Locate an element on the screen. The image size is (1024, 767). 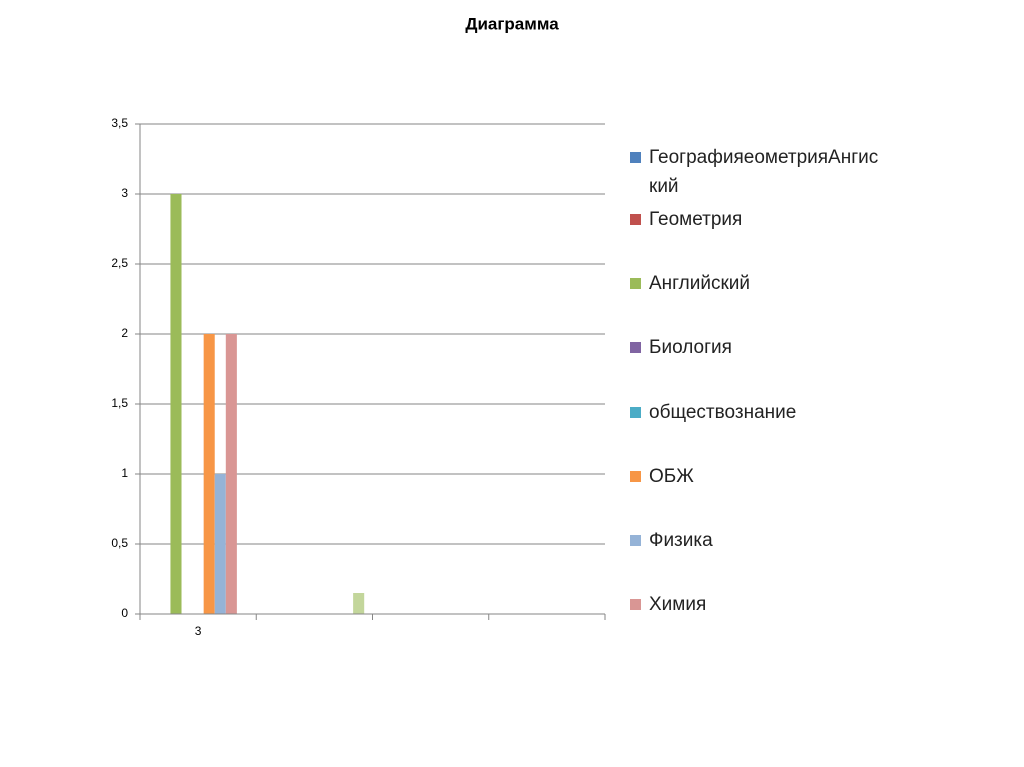
y-tick-label: 1,5 is located at coordinates (119, 403).